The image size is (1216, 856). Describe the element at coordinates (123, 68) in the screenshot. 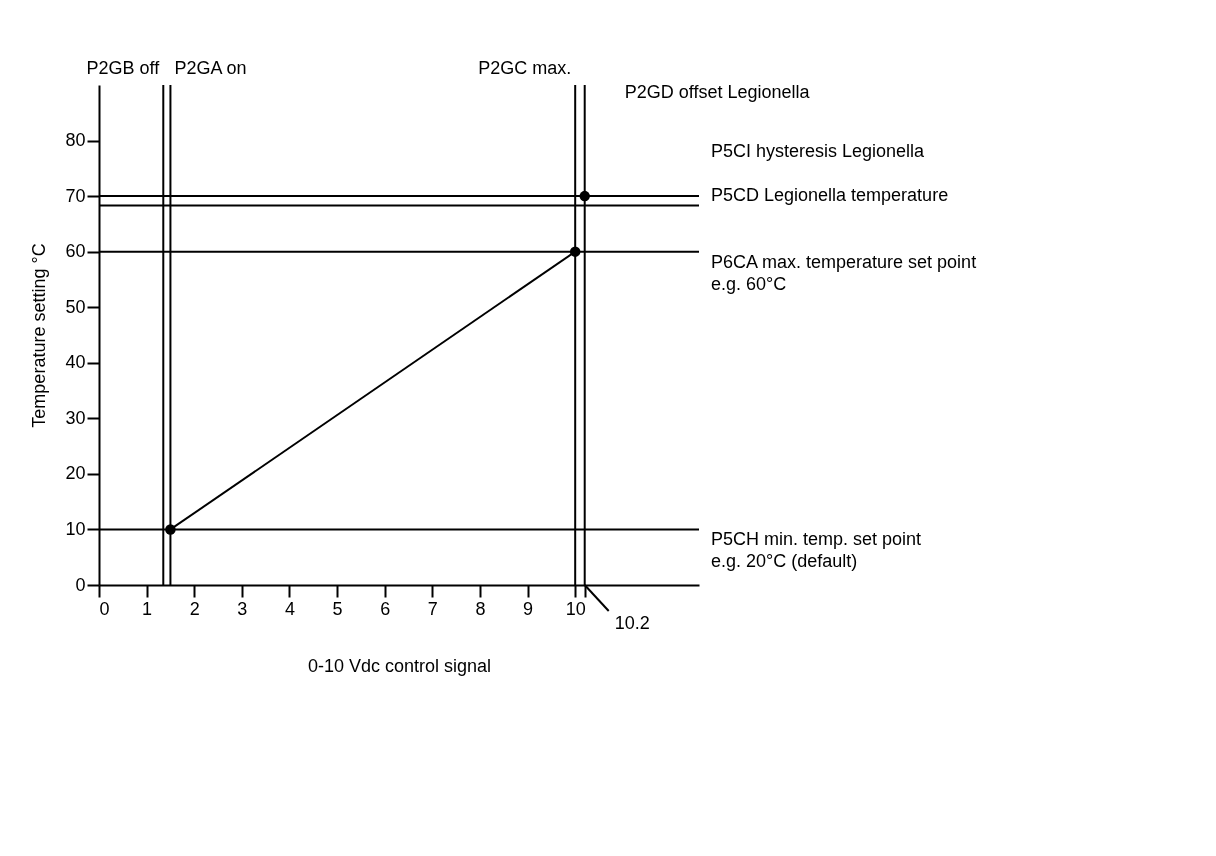

I see `ref-line-label: P2GB off` at that location.